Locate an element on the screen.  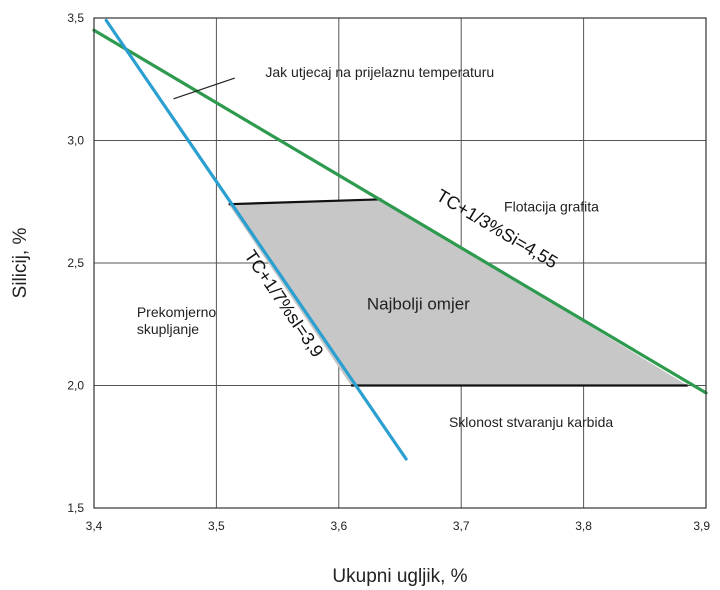
y-axis-label: Silicij, % is located at coordinates (20, 263).